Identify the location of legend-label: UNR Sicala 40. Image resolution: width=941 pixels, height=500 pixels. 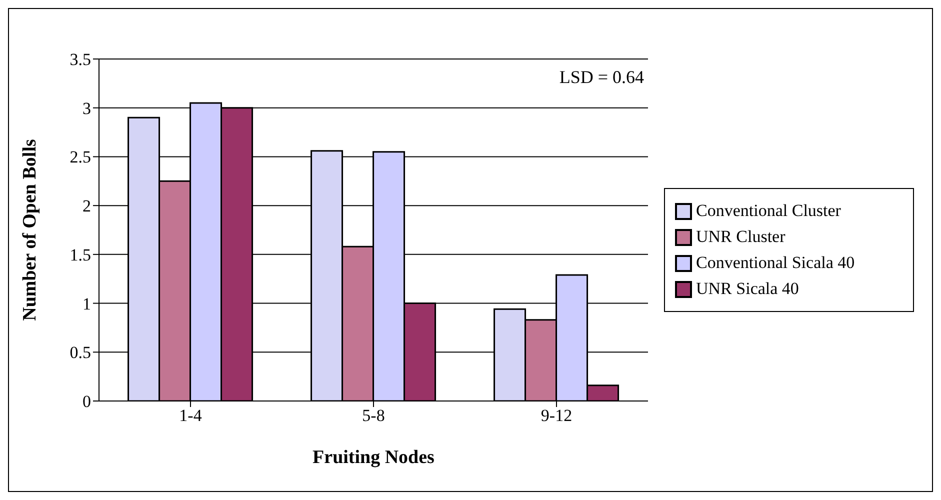
(747, 289).